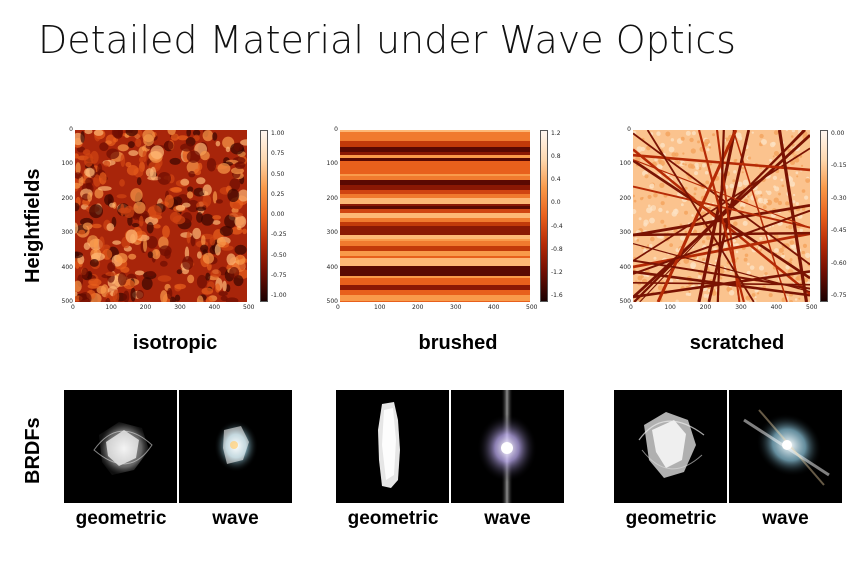 The height and width of the screenshot is (577, 862). I want to click on brdf-scratched-geometric, so click(670, 446).